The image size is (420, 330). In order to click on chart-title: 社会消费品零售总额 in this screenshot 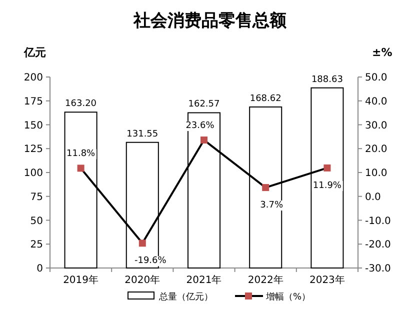, I will do `click(210, 21)`.